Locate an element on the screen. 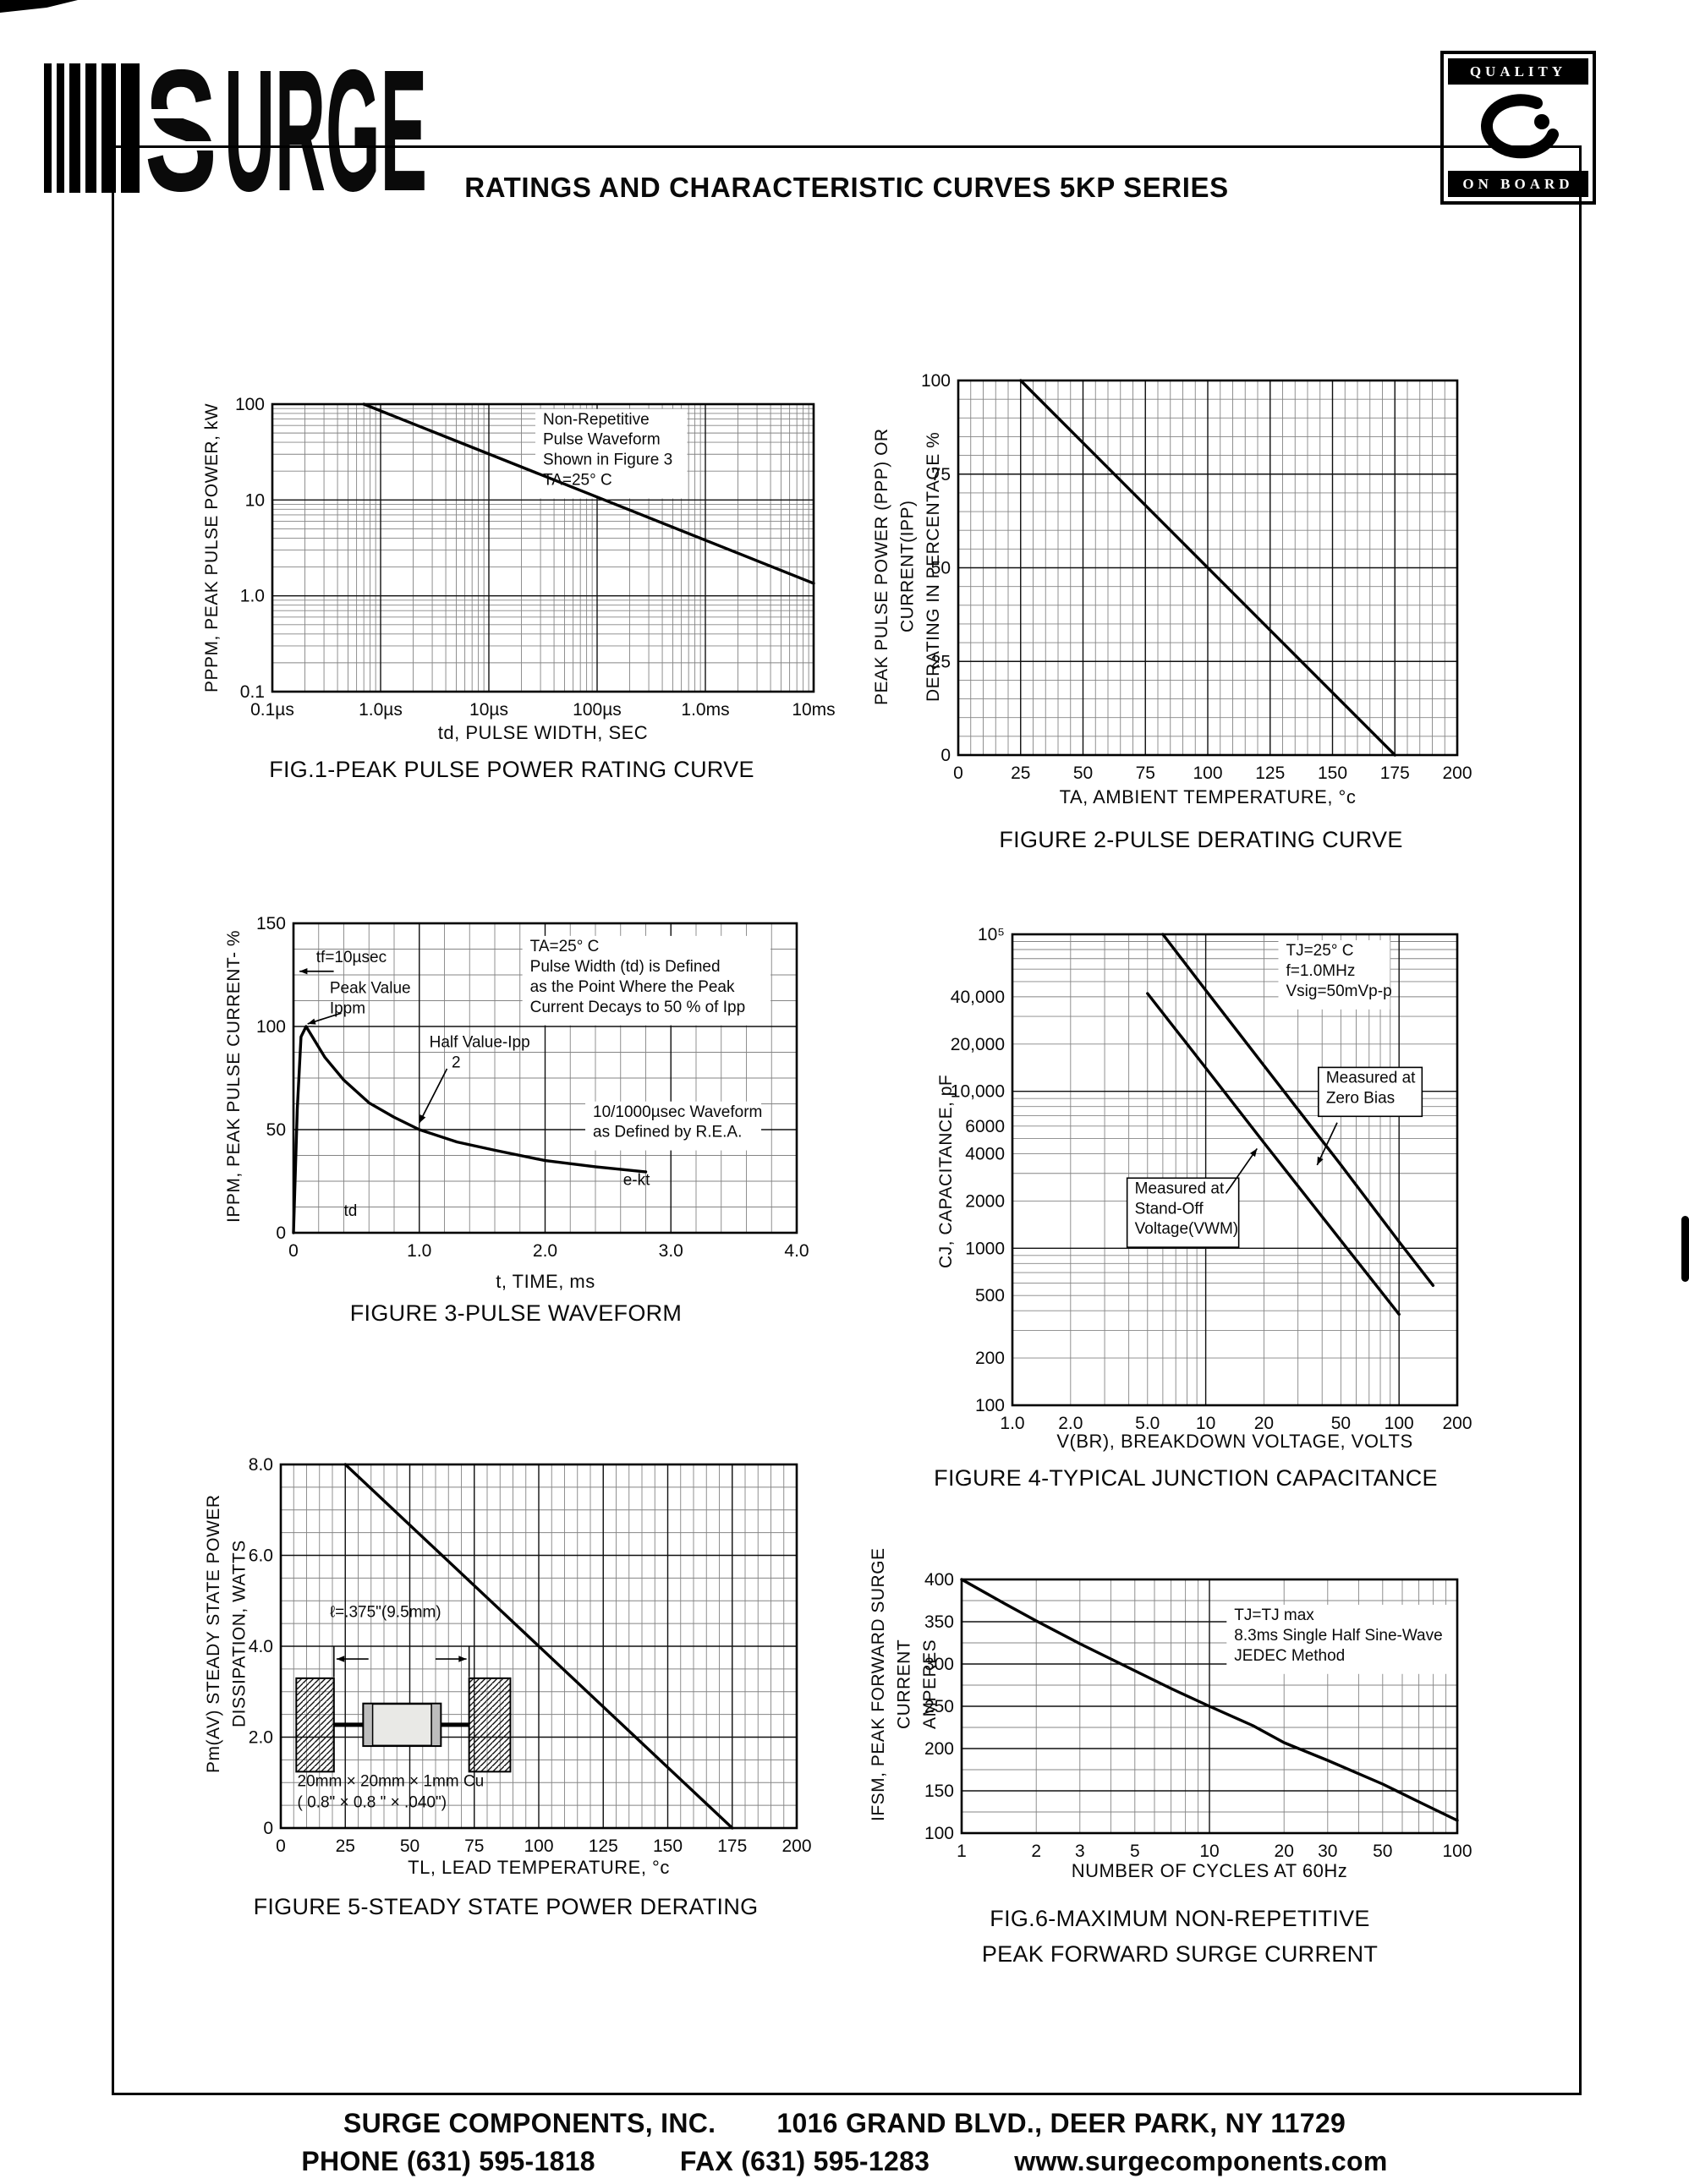 The width and height of the screenshot is (1689, 2184). figure-2-x-axis-label: TA, AMBIENT TEMPERATURE, °c is located at coordinates (1208, 797).